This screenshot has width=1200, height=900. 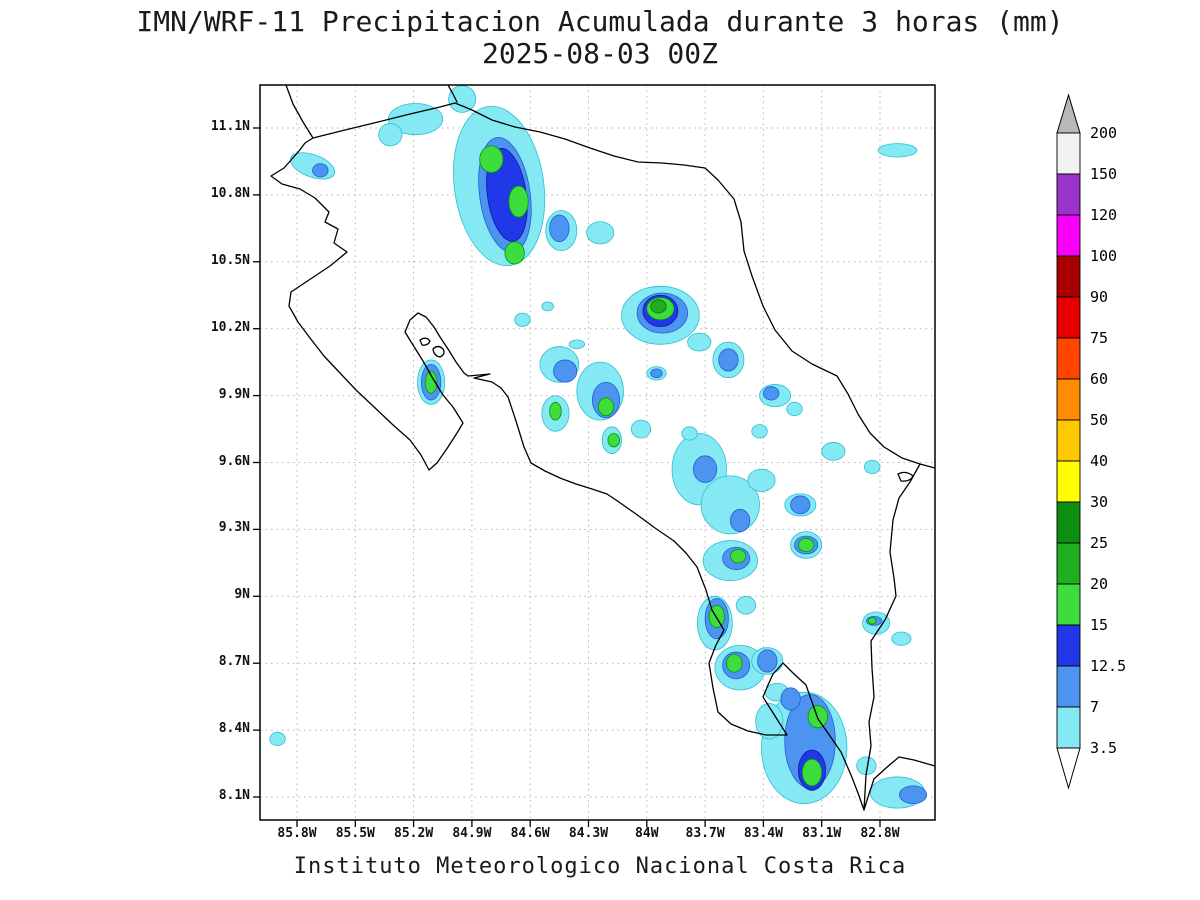 What do you see at coordinates (234, 394) in the screenshot?
I see `lat-tick-label: 9.9N` at bounding box center [234, 394].